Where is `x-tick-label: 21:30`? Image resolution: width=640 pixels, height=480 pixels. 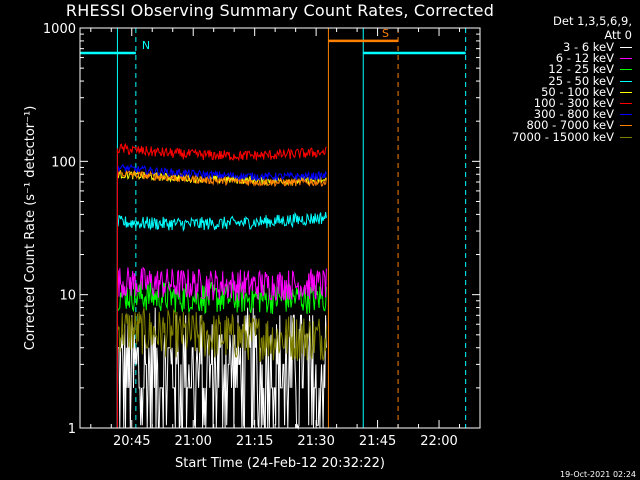
x-tick-label: 21:30 is located at coordinates (315, 441).